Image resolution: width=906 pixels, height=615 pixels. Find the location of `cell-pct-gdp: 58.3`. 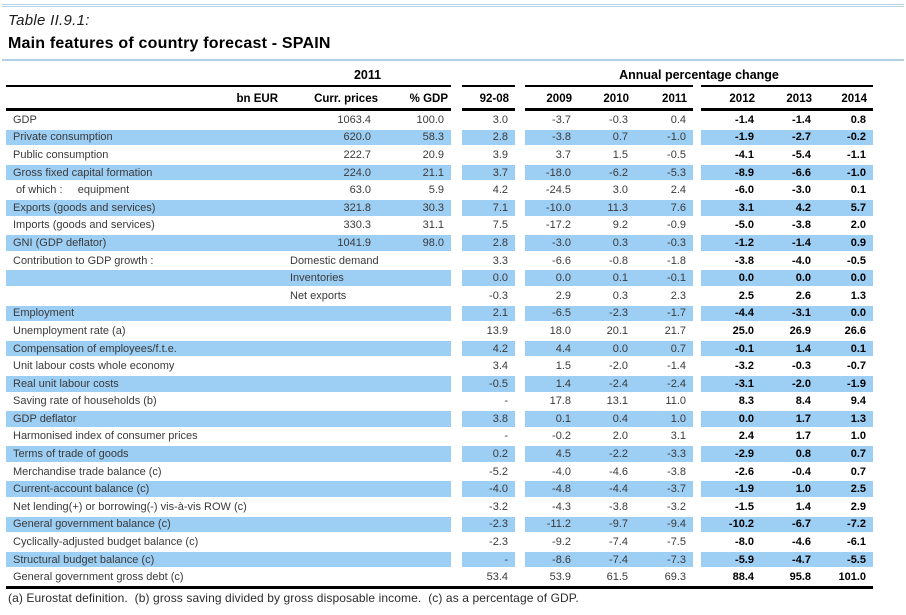

cell-pct-gdp: 58.3 is located at coordinates (414, 137).